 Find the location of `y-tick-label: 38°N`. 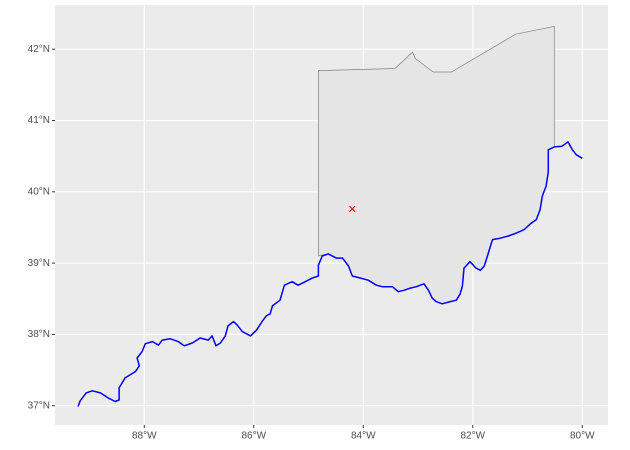

y-tick-label: 38°N is located at coordinates (39, 334).